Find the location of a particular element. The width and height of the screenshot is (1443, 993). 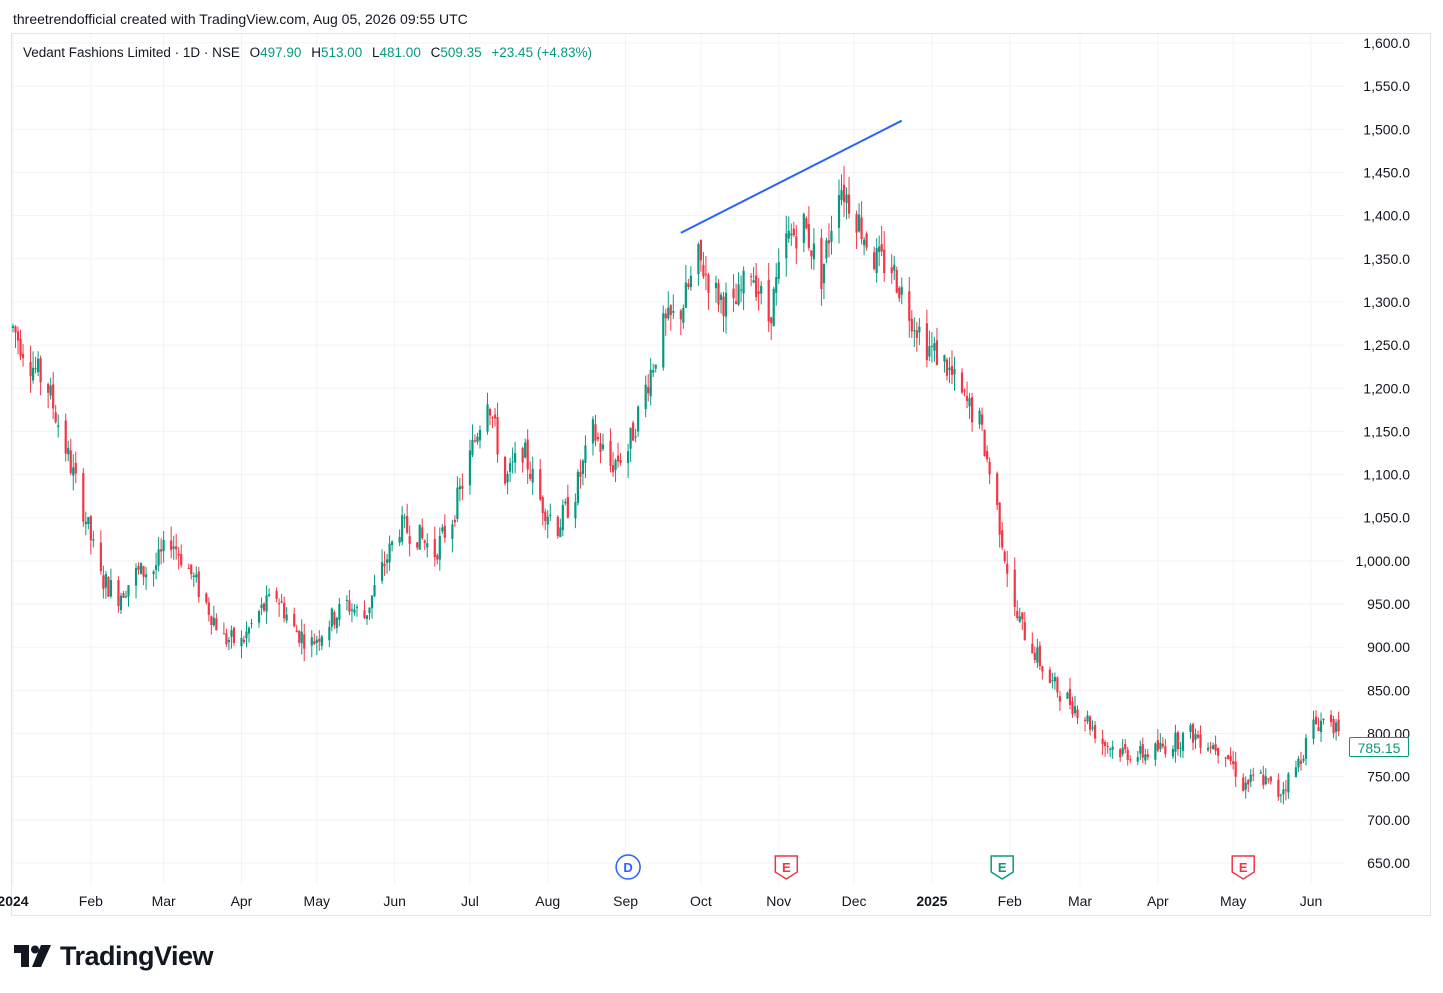

y-tick-label: 1,450.0 is located at coordinates (1386, 172).